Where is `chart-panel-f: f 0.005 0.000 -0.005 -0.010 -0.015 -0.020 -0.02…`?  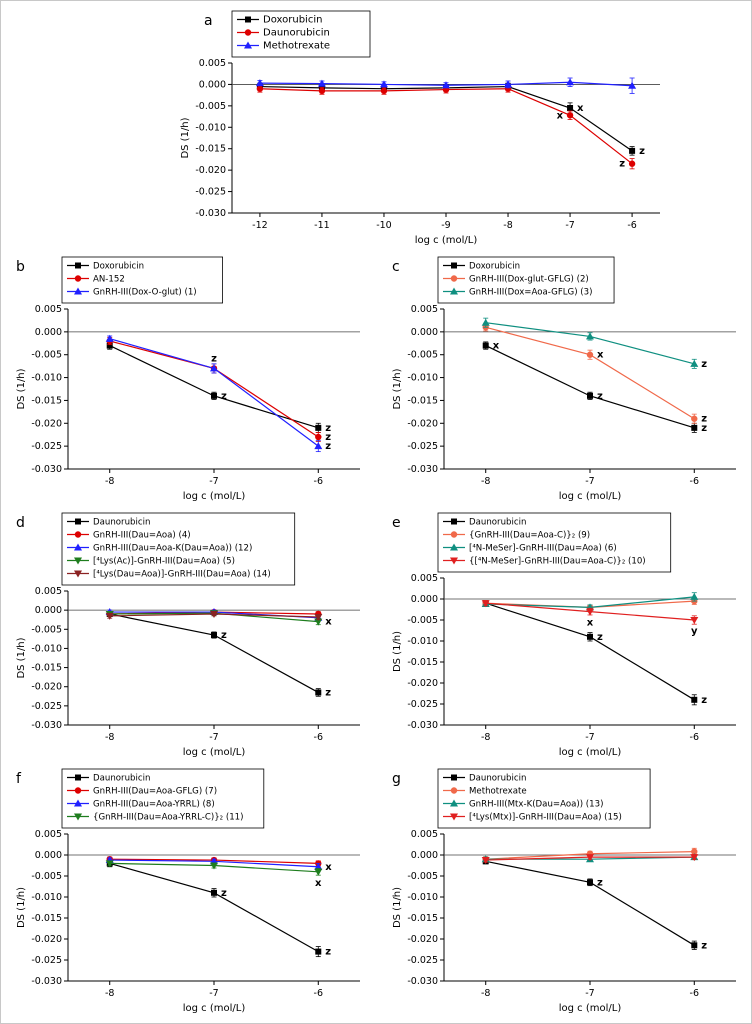
chart-panel-f: f 0.005 0.000 -0.005 -0.010 -0.015 -0.020 -0.02… is located at coordinates (189, 893).